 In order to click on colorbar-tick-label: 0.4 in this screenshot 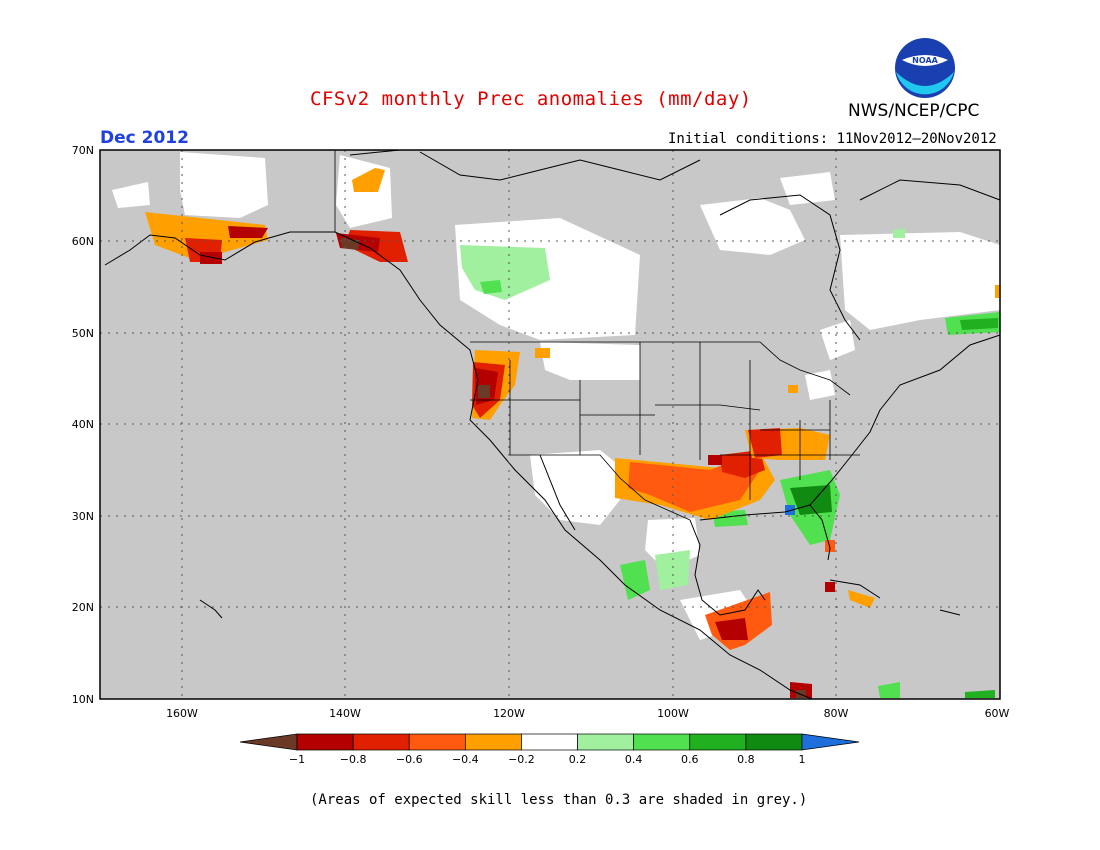, I will do `click(634, 759)`.